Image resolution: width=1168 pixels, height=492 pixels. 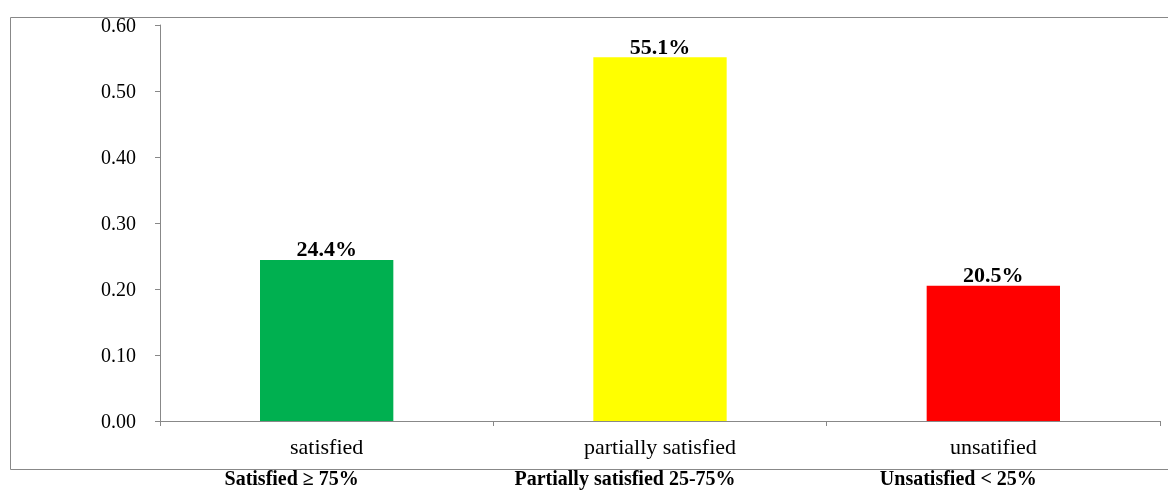 I want to click on data-label: 55.1%, so click(x=660, y=46).